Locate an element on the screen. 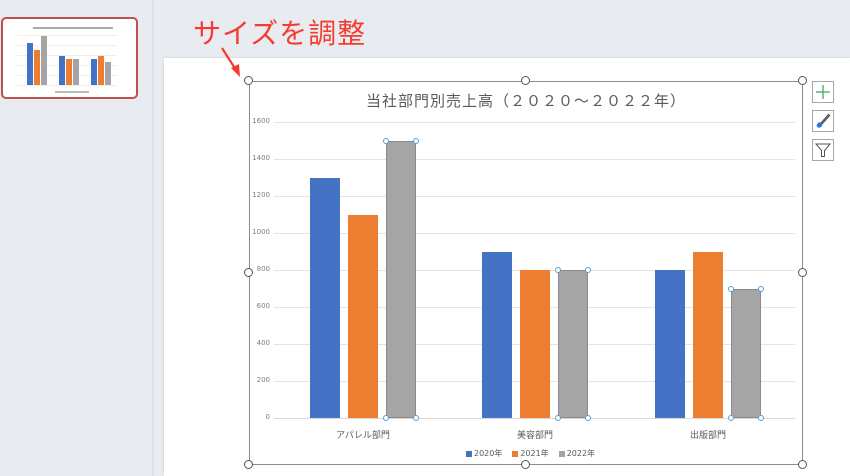 The width and height of the screenshot is (850, 476). y-tick-label: 1600 is located at coordinates (261, 121).